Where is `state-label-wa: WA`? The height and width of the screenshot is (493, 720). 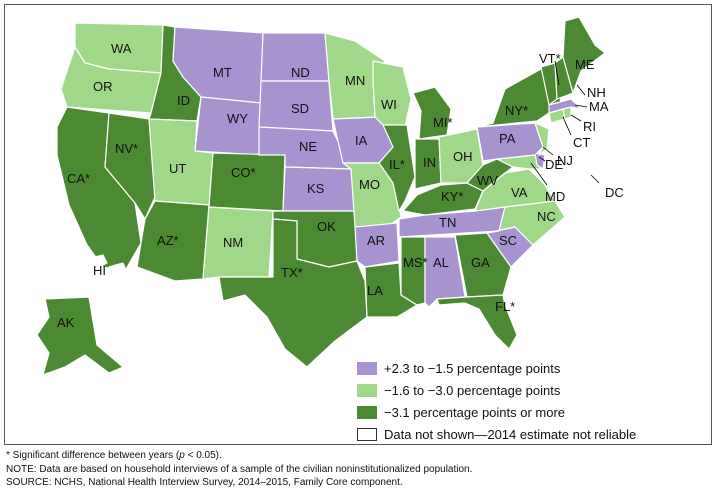 state-label-wa: WA is located at coordinates (121, 48).